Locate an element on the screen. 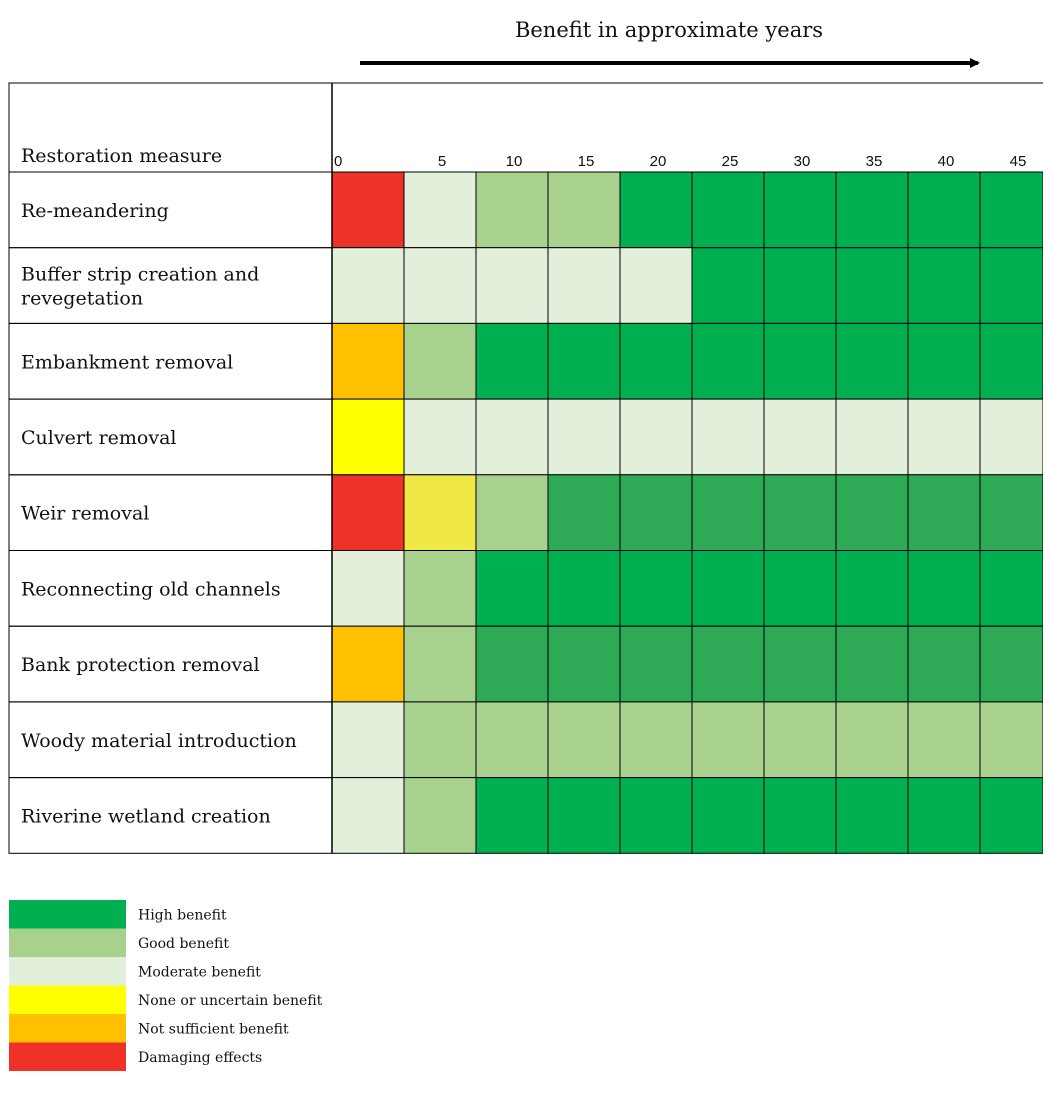 The width and height of the screenshot is (1043, 1097). legend-label: Damaging effects is located at coordinates (200, 1058).